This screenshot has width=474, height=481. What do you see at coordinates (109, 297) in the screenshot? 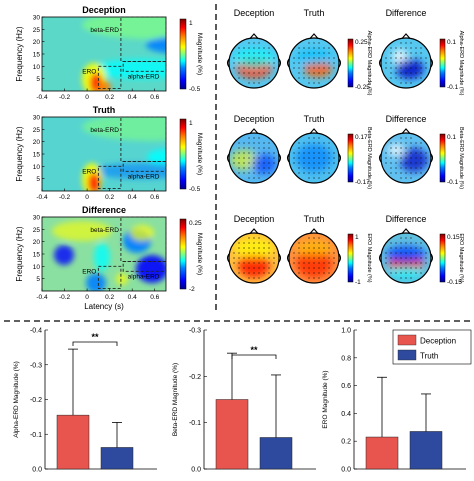
I see `tf-xtick-label: 0.2` at bounding box center [109, 297].